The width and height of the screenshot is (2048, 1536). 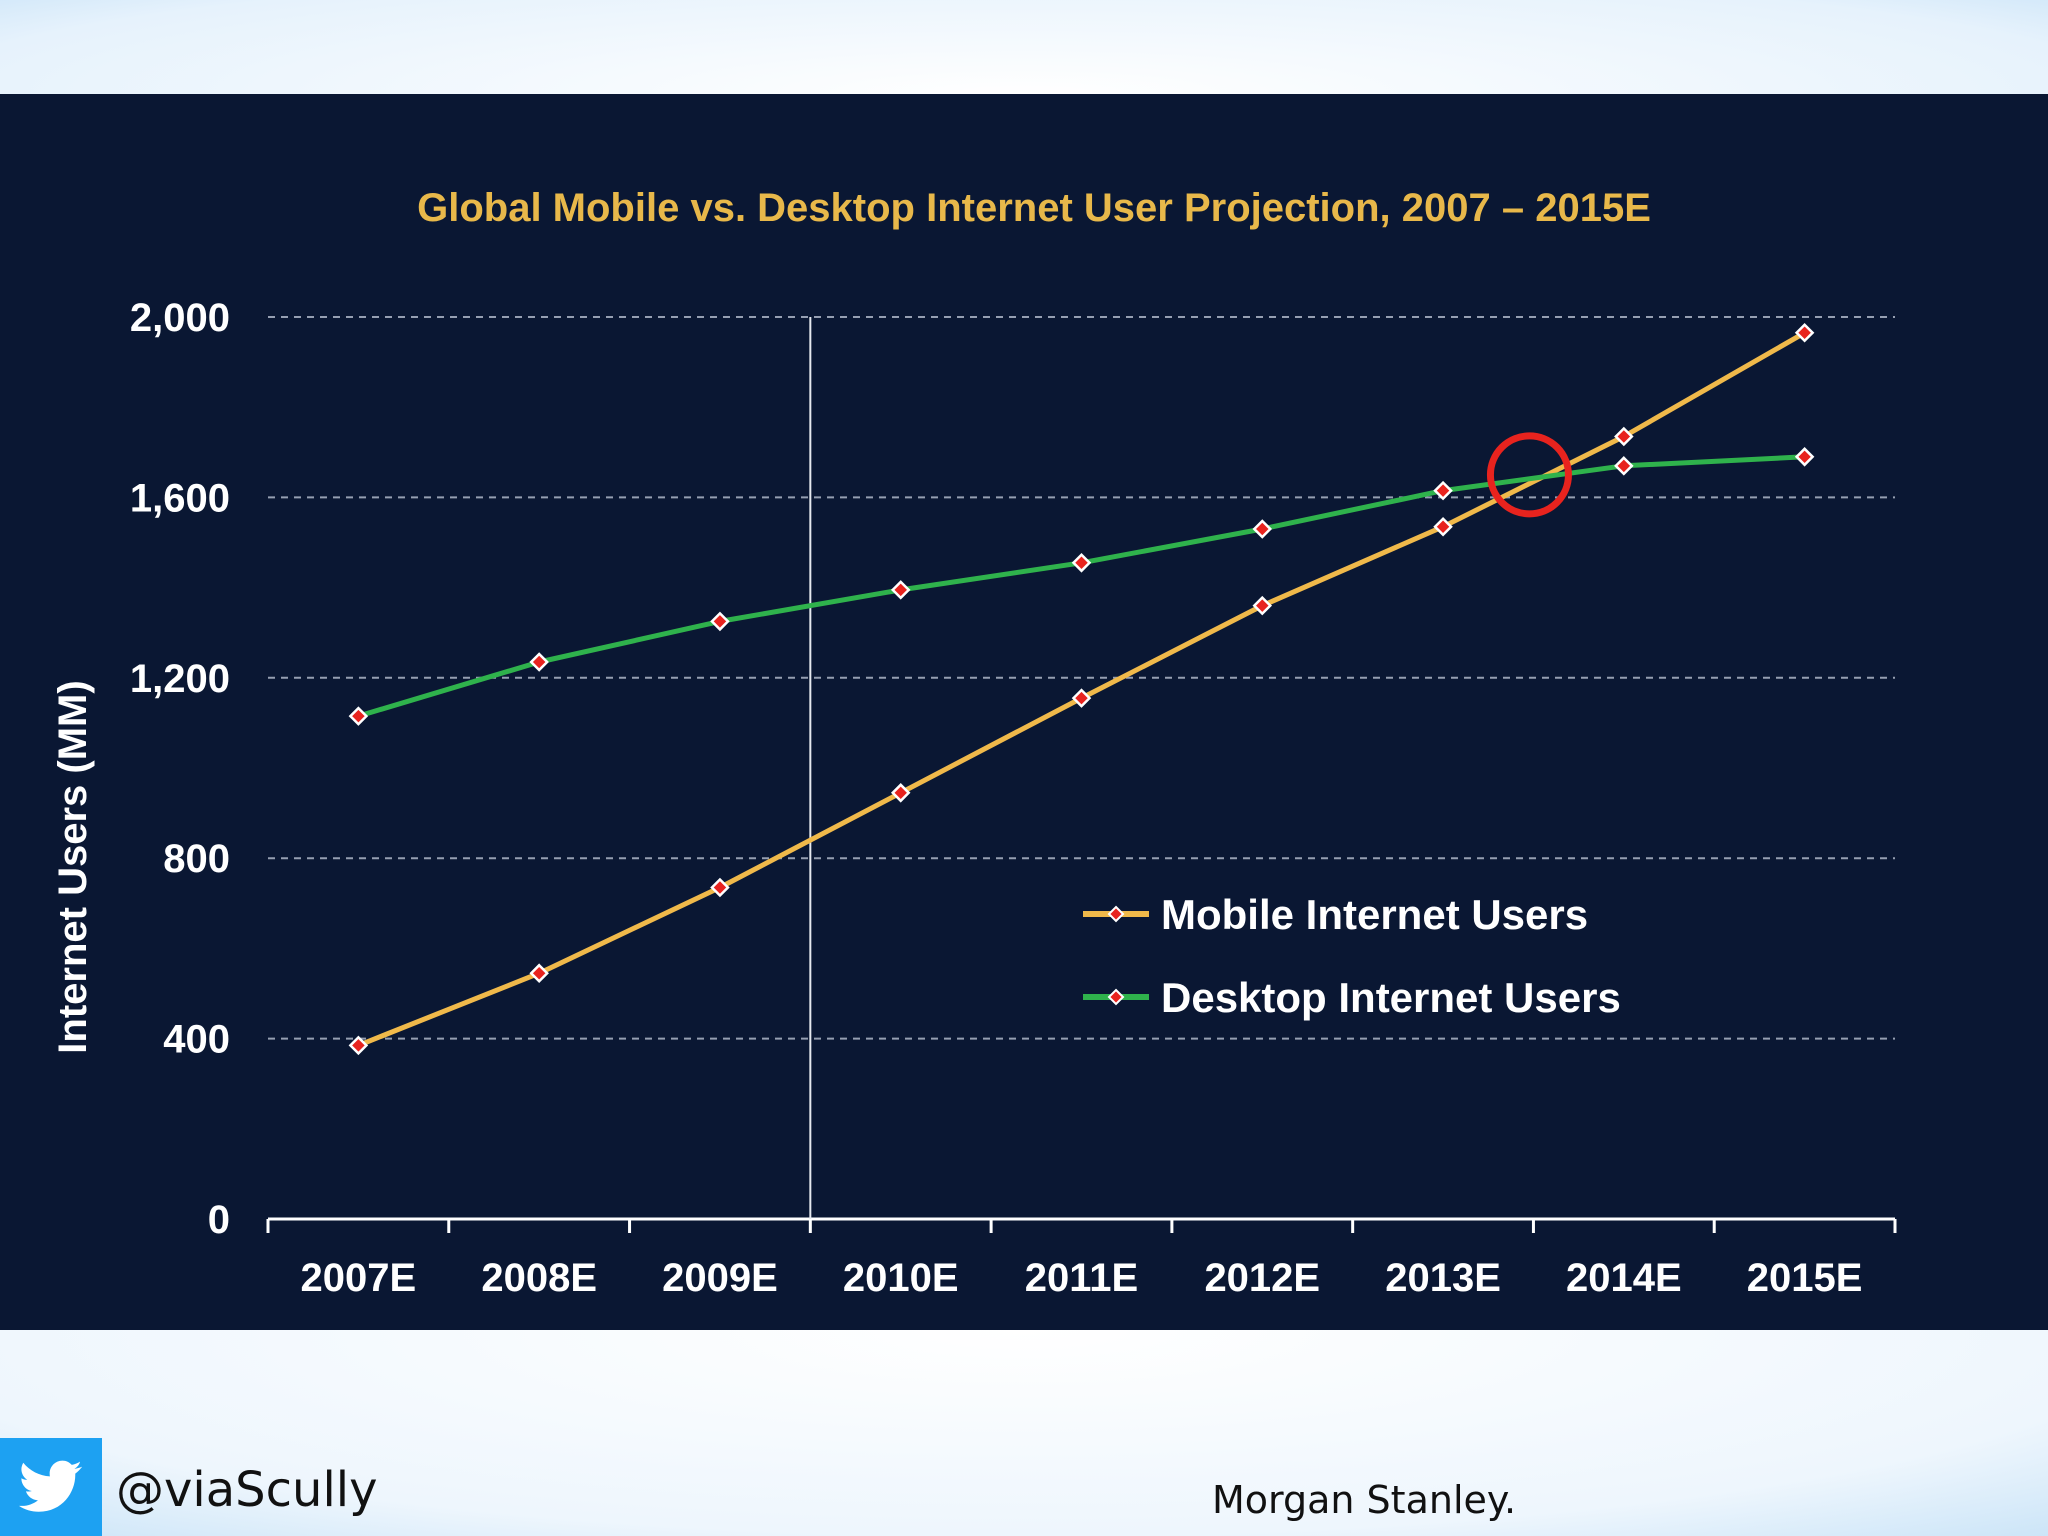 I want to click on legend-label: Mobile Internet Users, so click(x=1374, y=914).